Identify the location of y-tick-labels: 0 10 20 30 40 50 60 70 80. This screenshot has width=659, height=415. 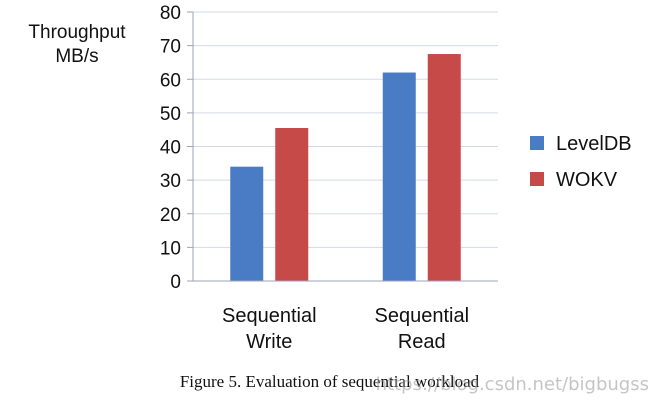
(170, 148).